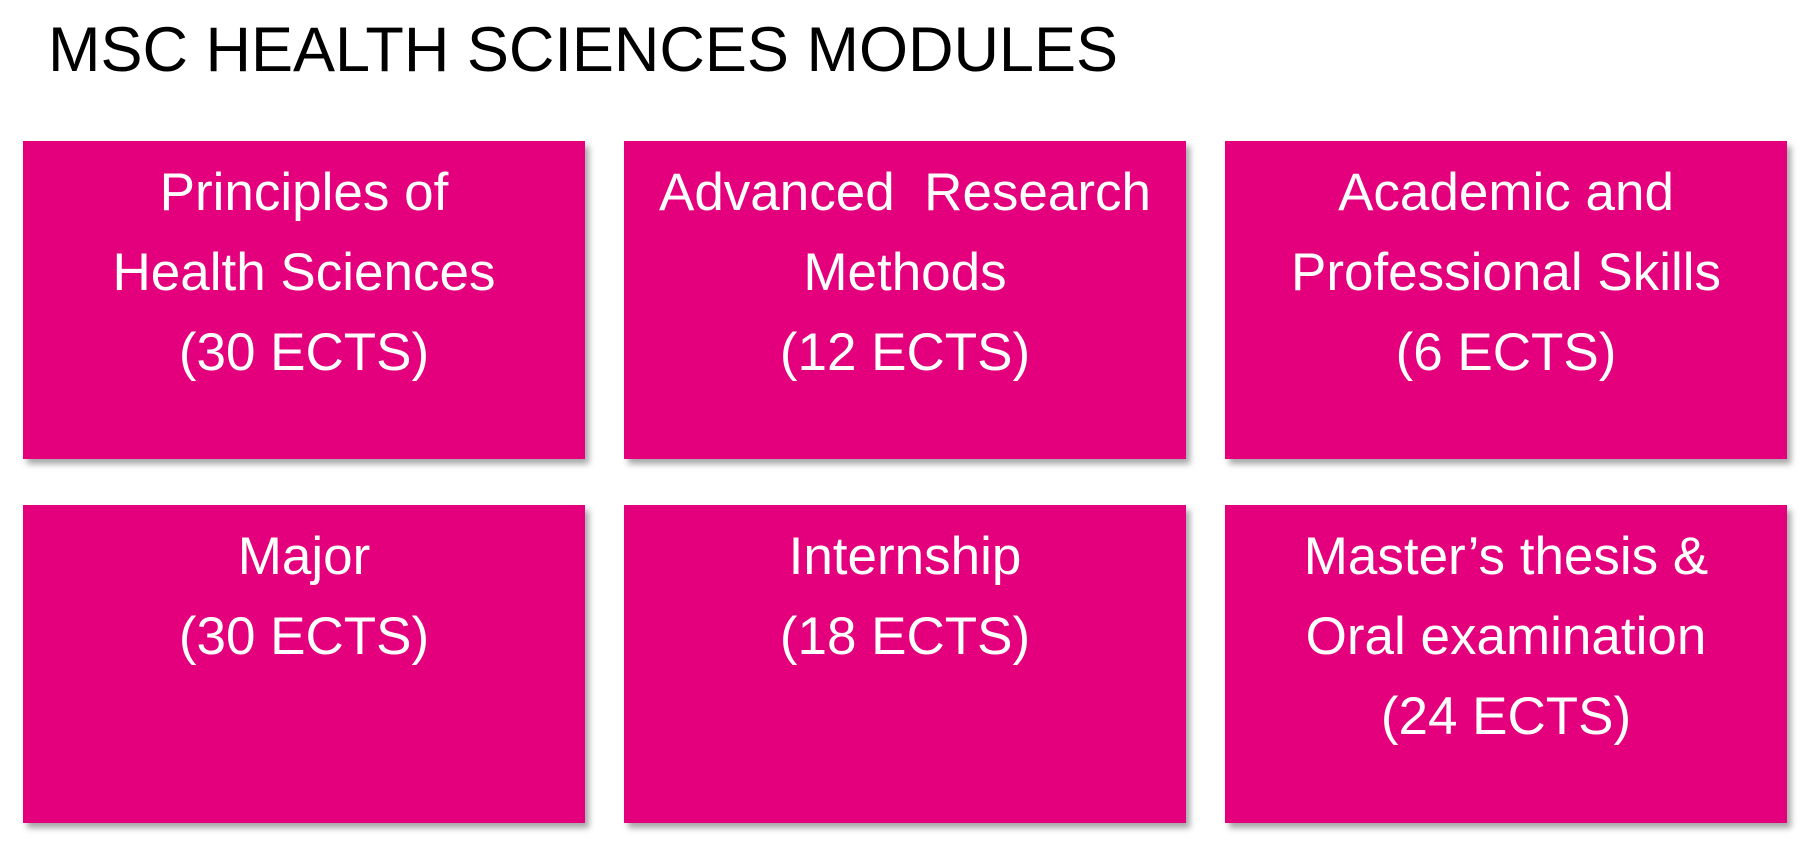 The height and width of the screenshot is (857, 1816). I want to click on module-name-line: Advanced Research, so click(904, 192).